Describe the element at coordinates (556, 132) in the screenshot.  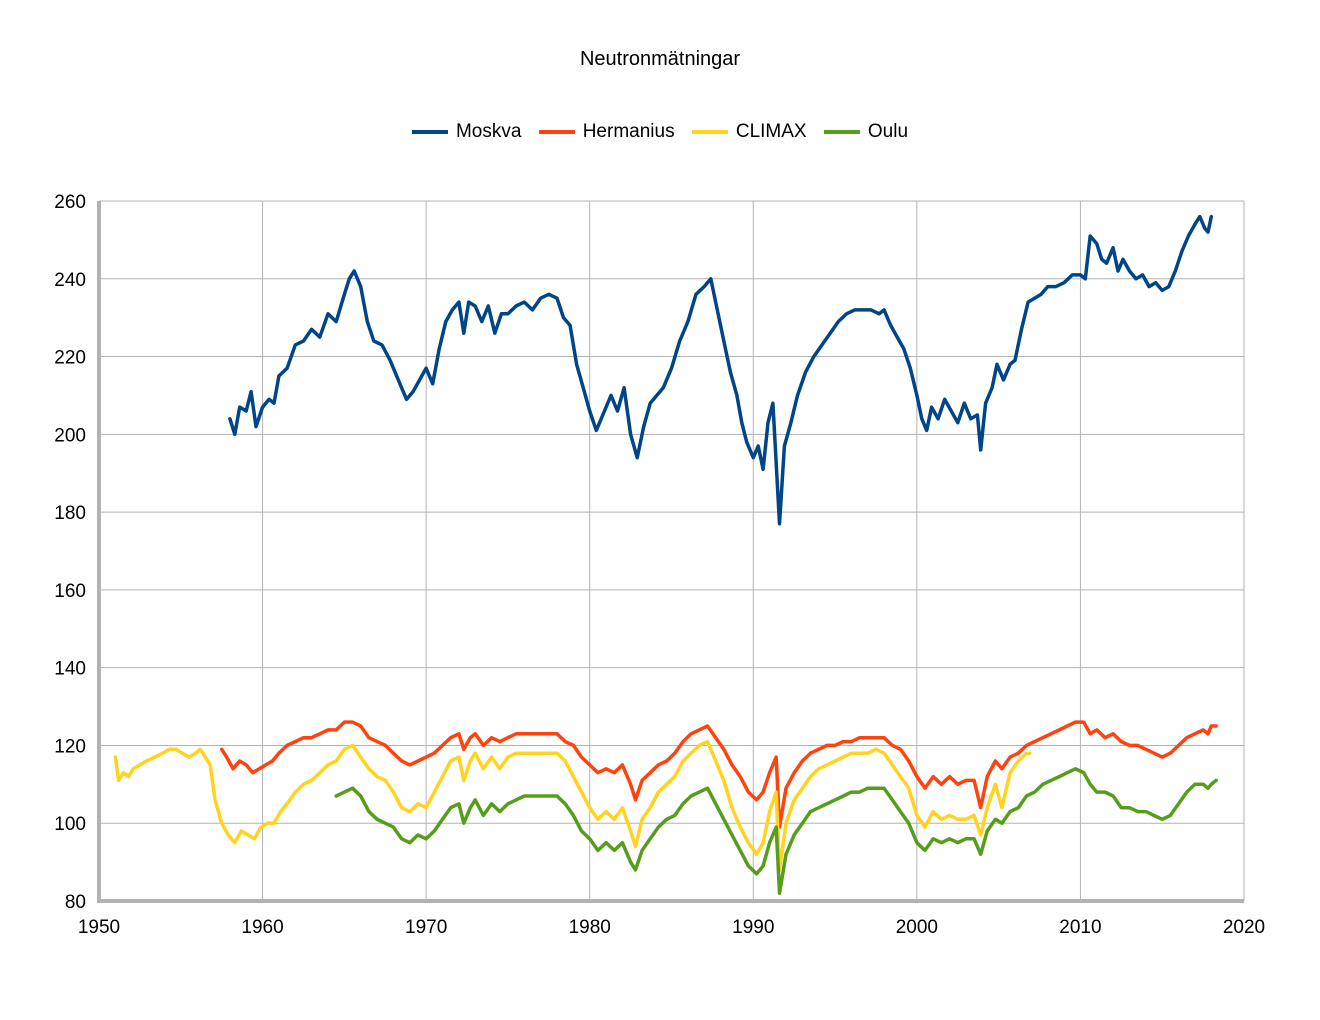
I see `legend-swatch-hermanius` at that location.